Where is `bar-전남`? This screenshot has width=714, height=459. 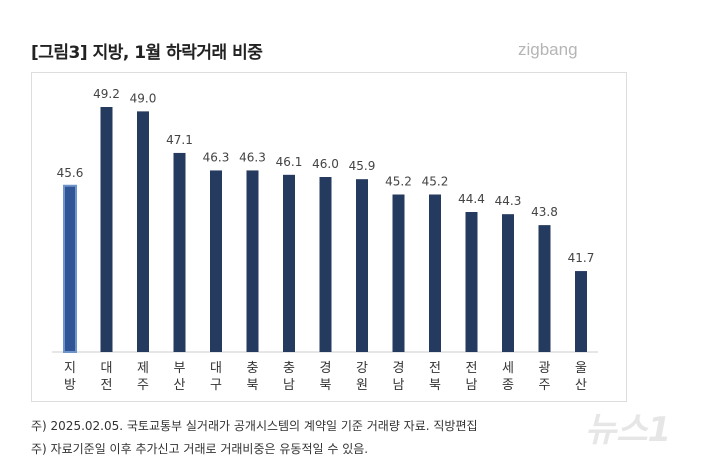 bar-전남 is located at coordinates (471, 282).